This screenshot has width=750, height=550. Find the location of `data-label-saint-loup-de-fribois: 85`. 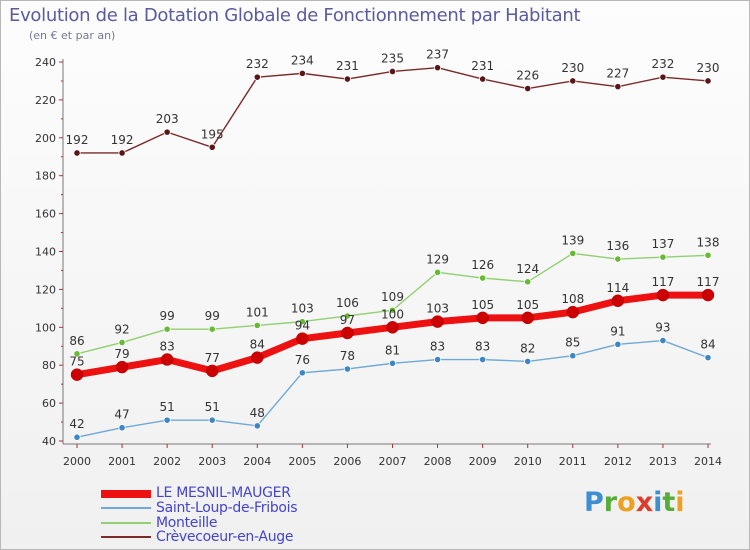

data-label-saint-loup-de-fribois: 85 is located at coordinates (572, 343).